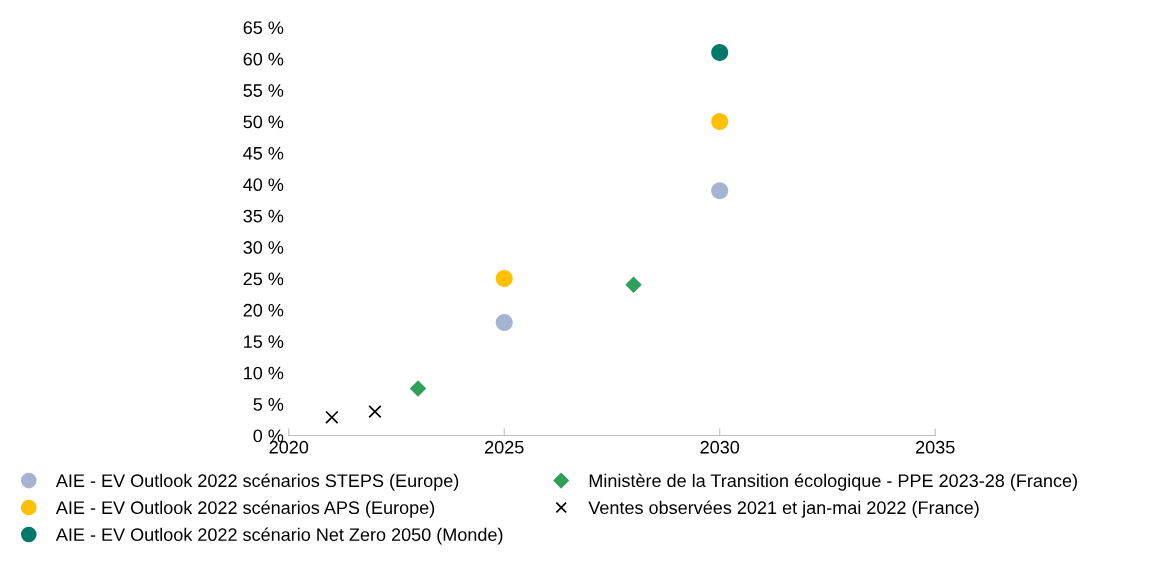  I want to click on y-tick-label: 5 %, so click(268, 404).